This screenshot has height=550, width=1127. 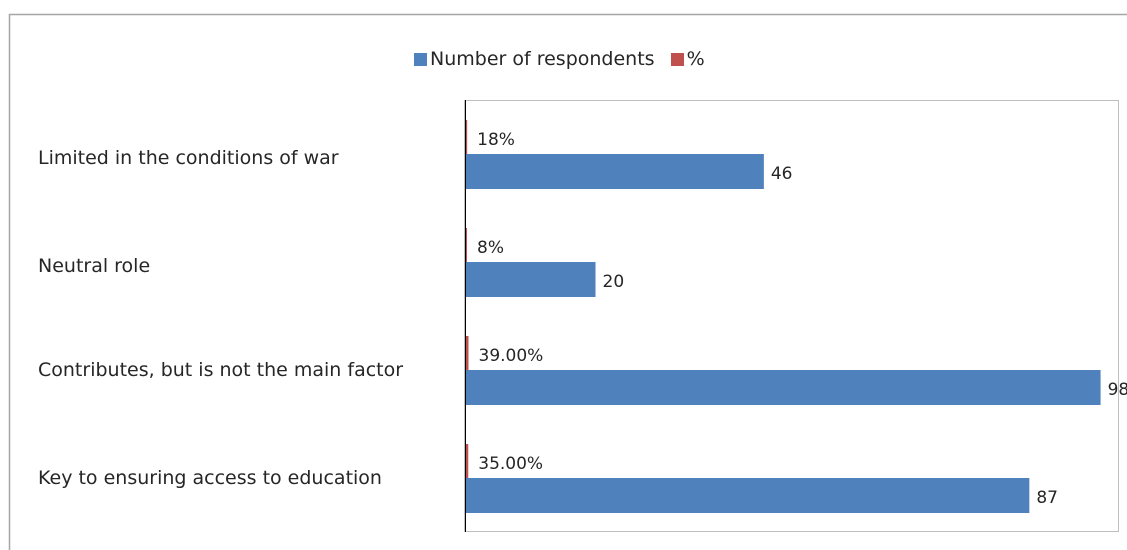 I want to click on category-label-key-to-access: Key to ensuring access to education, so click(x=210, y=478).